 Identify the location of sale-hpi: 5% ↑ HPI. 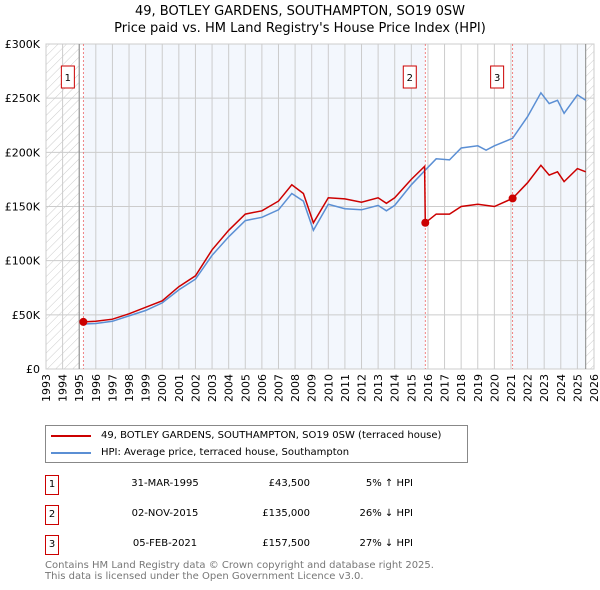
(389, 483).